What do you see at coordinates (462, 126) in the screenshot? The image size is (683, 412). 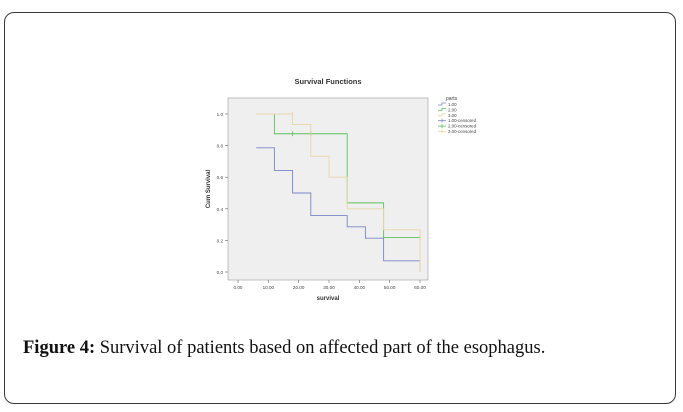 I see `legend-entry: 2.00-censored` at bounding box center [462, 126].